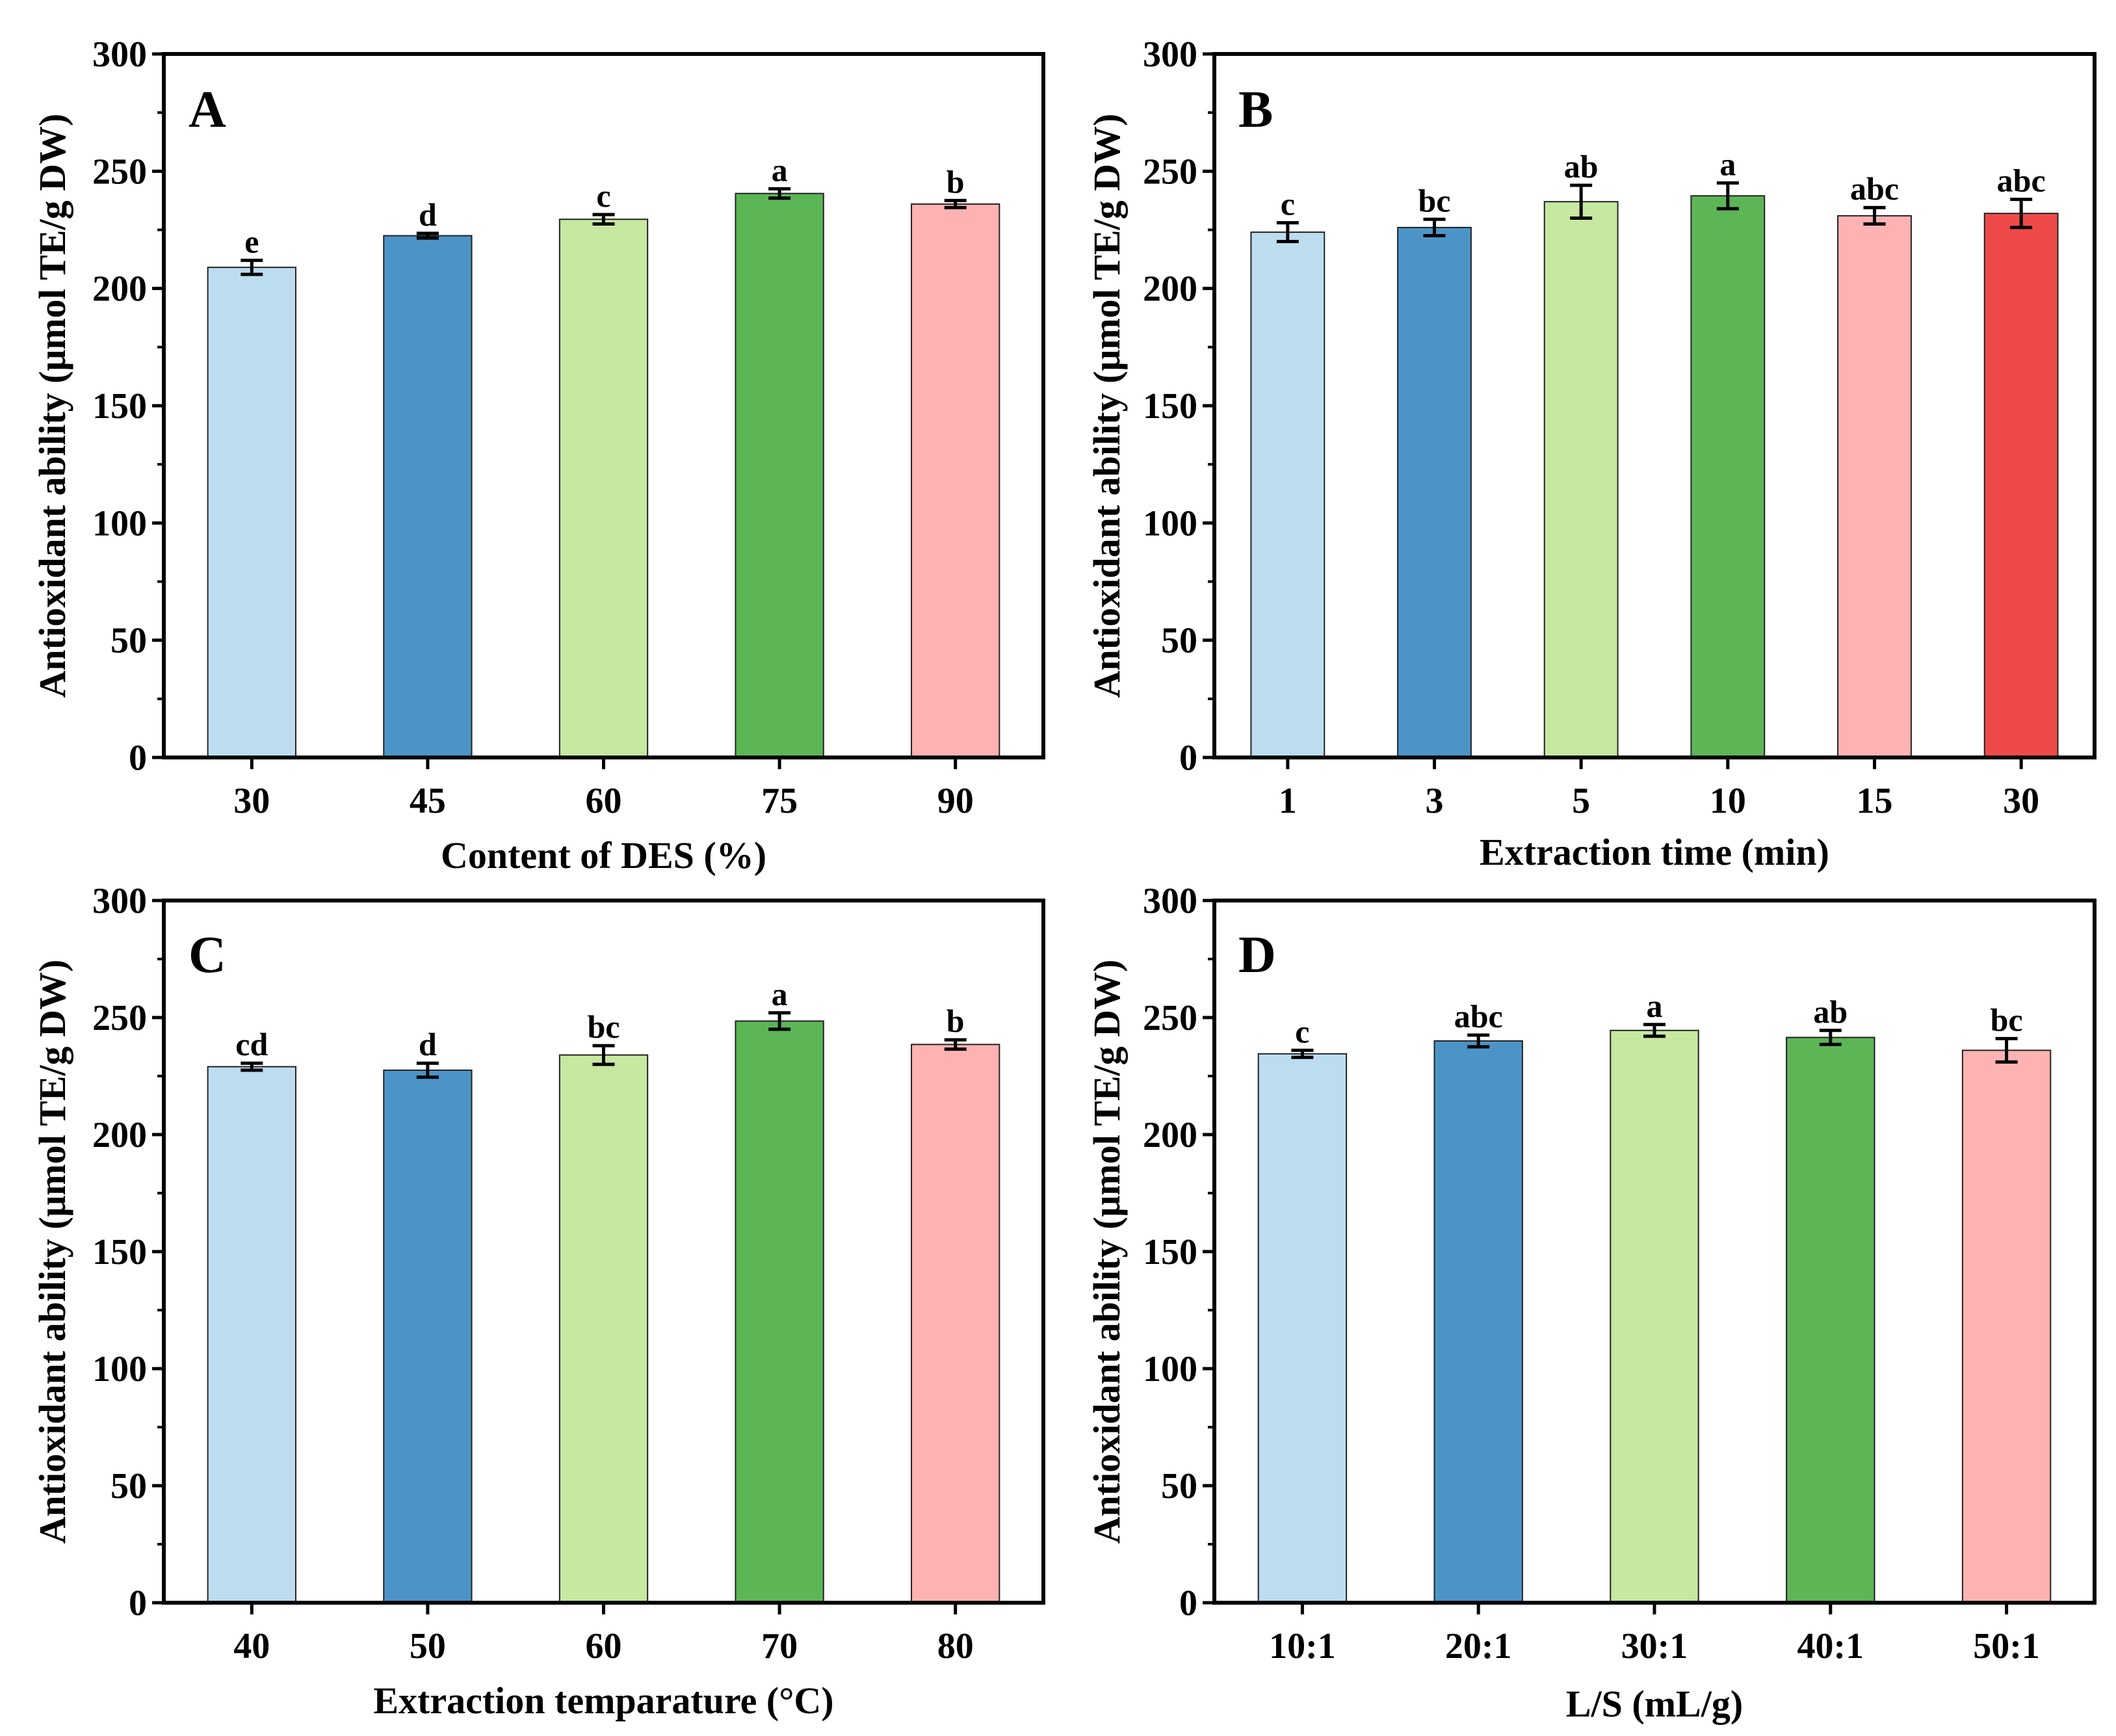 Image resolution: width=2116 pixels, height=1736 pixels. What do you see at coordinates (1255, 109) in the screenshot?
I see `panel-letter: B` at bounding box center [1255, 109].